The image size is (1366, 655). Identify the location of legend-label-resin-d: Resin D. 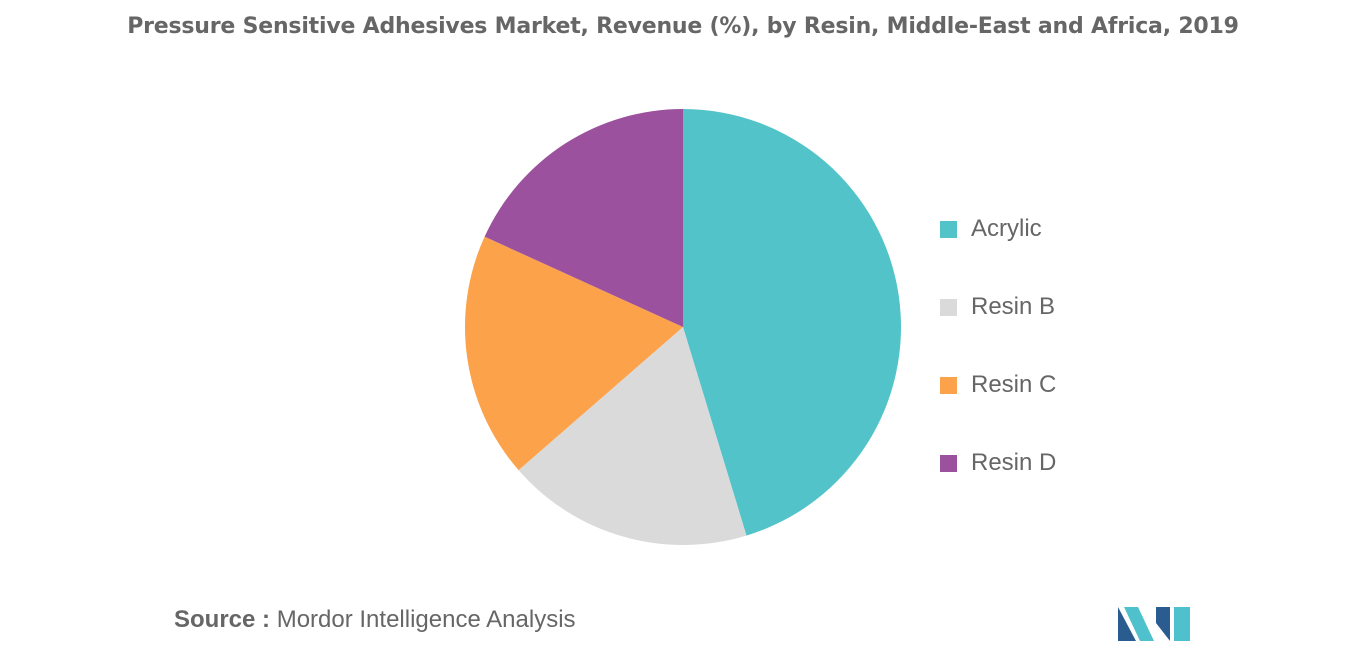
(1014, 462).